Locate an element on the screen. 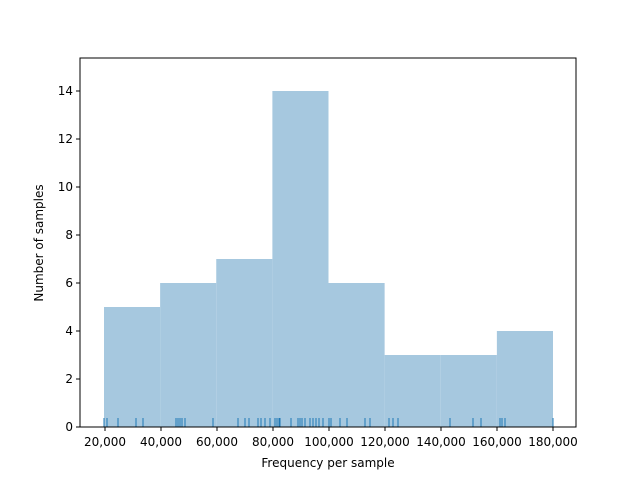 The height and width of the screenshot is (480, 640). y-tick-label: 6 is located at coordinates (69, 283).